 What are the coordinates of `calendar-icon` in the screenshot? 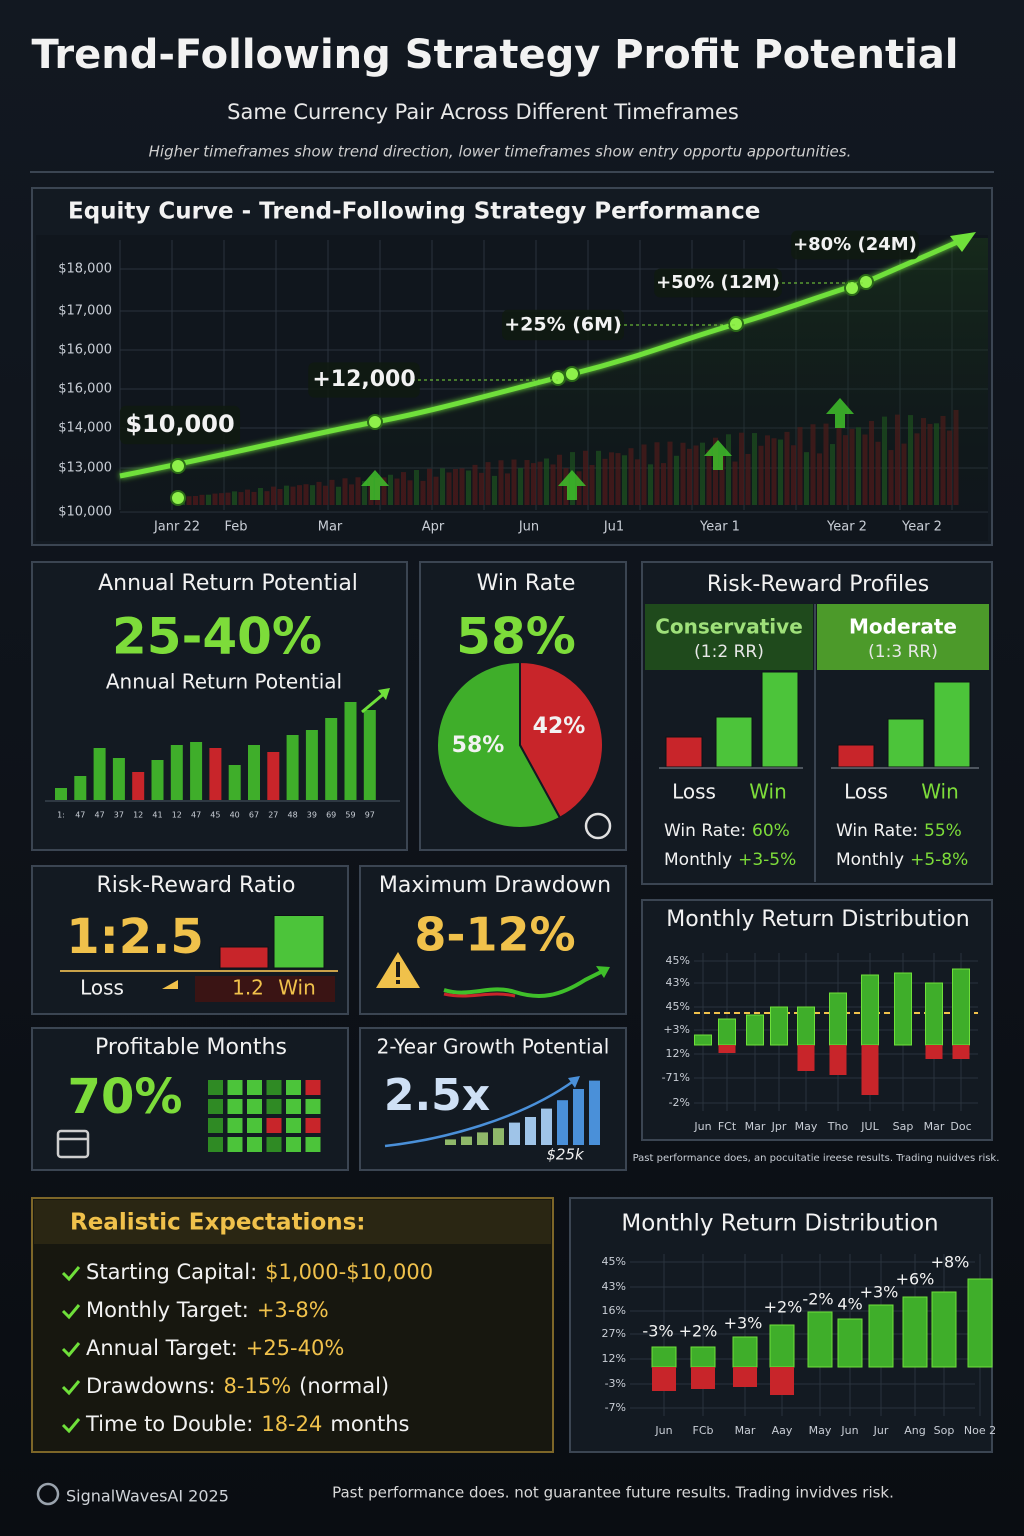 It's located at (73, 1144).